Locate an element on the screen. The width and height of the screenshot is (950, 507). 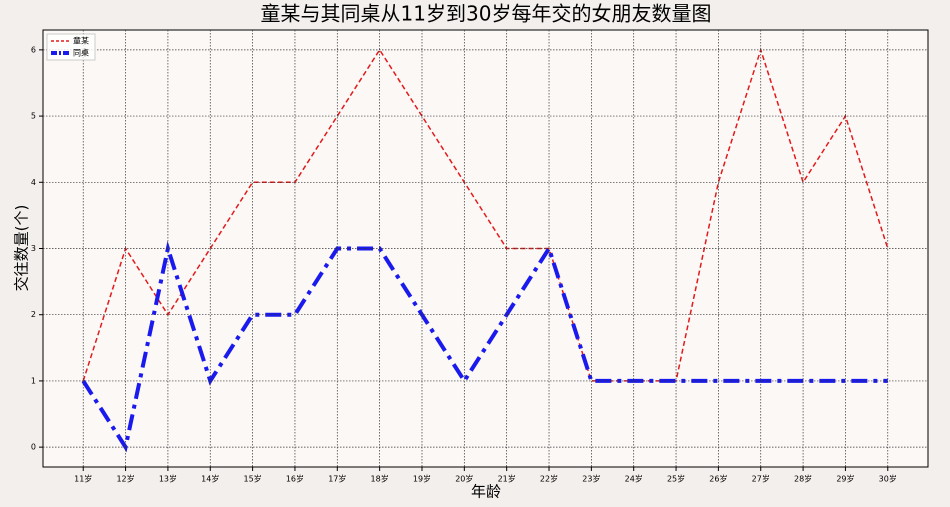
x-tick-label: 13岁 is located at coordinates (168, 479).